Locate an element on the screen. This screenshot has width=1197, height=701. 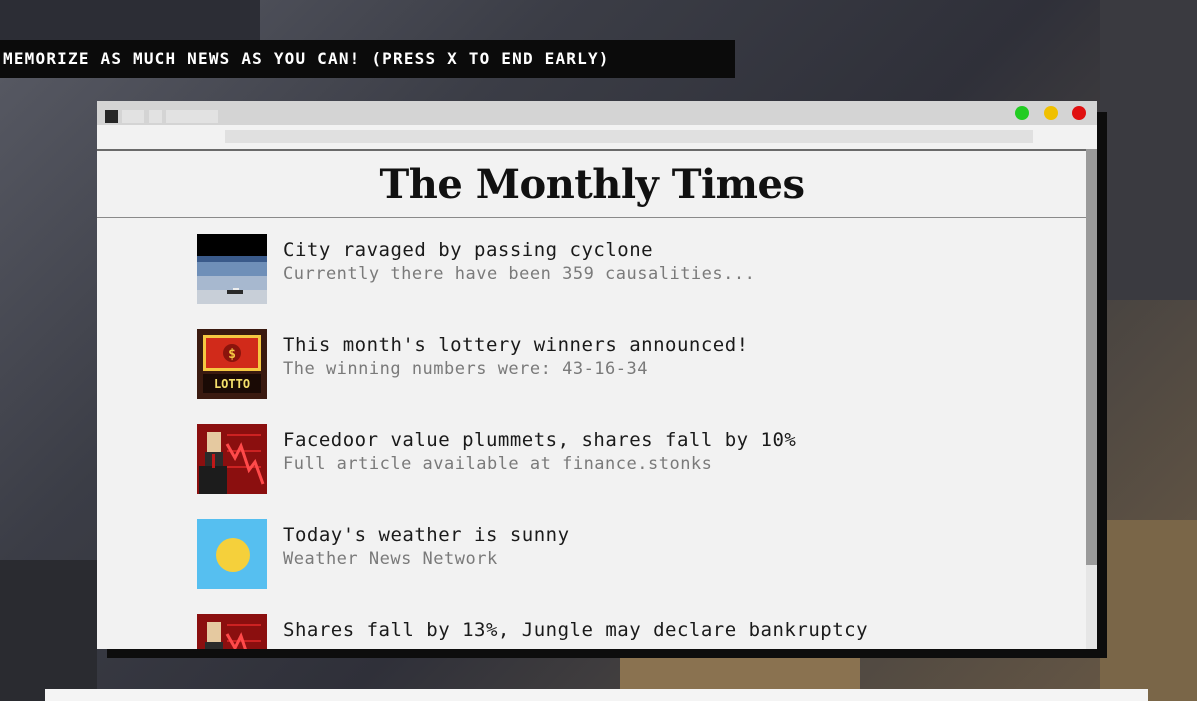
scrollbar-thumb is located at coordinates (1091, 357).